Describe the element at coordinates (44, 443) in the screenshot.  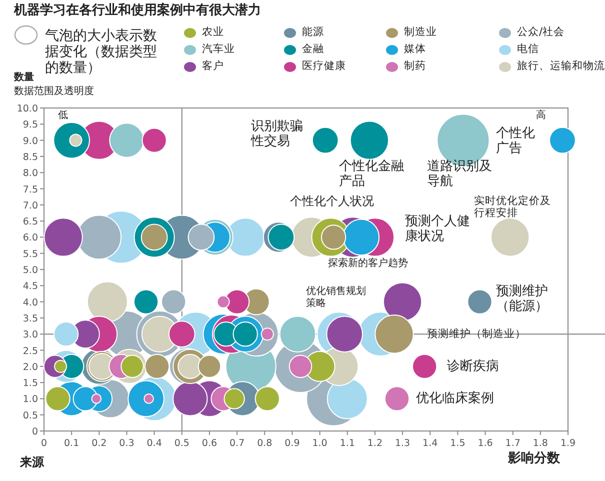
I see `x-tick-label: 0` at that location.